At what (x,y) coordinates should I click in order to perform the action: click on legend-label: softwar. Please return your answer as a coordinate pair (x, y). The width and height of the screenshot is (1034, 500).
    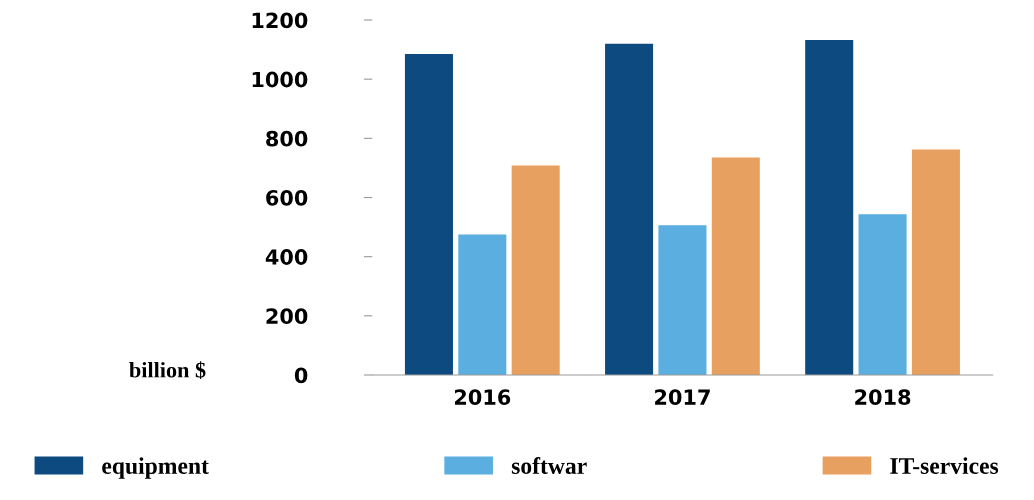
    Looking at the image, I should click on (549, 465).